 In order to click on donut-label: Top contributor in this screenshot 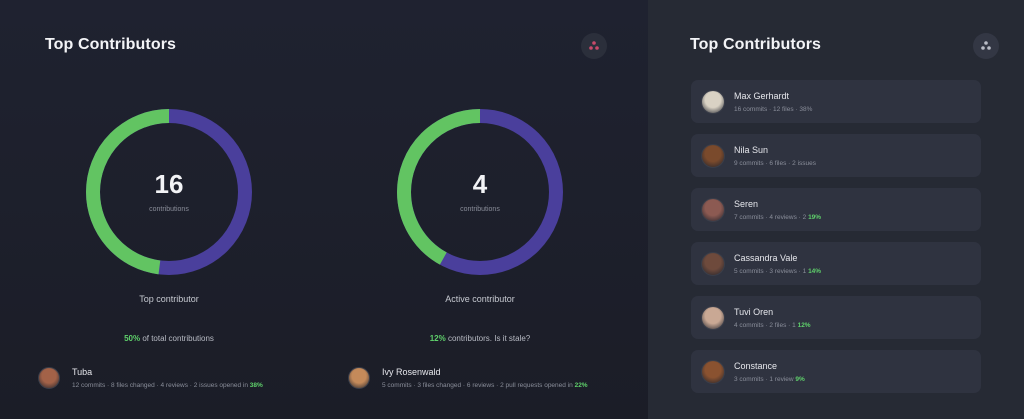, I will do `click(169, 299)`.